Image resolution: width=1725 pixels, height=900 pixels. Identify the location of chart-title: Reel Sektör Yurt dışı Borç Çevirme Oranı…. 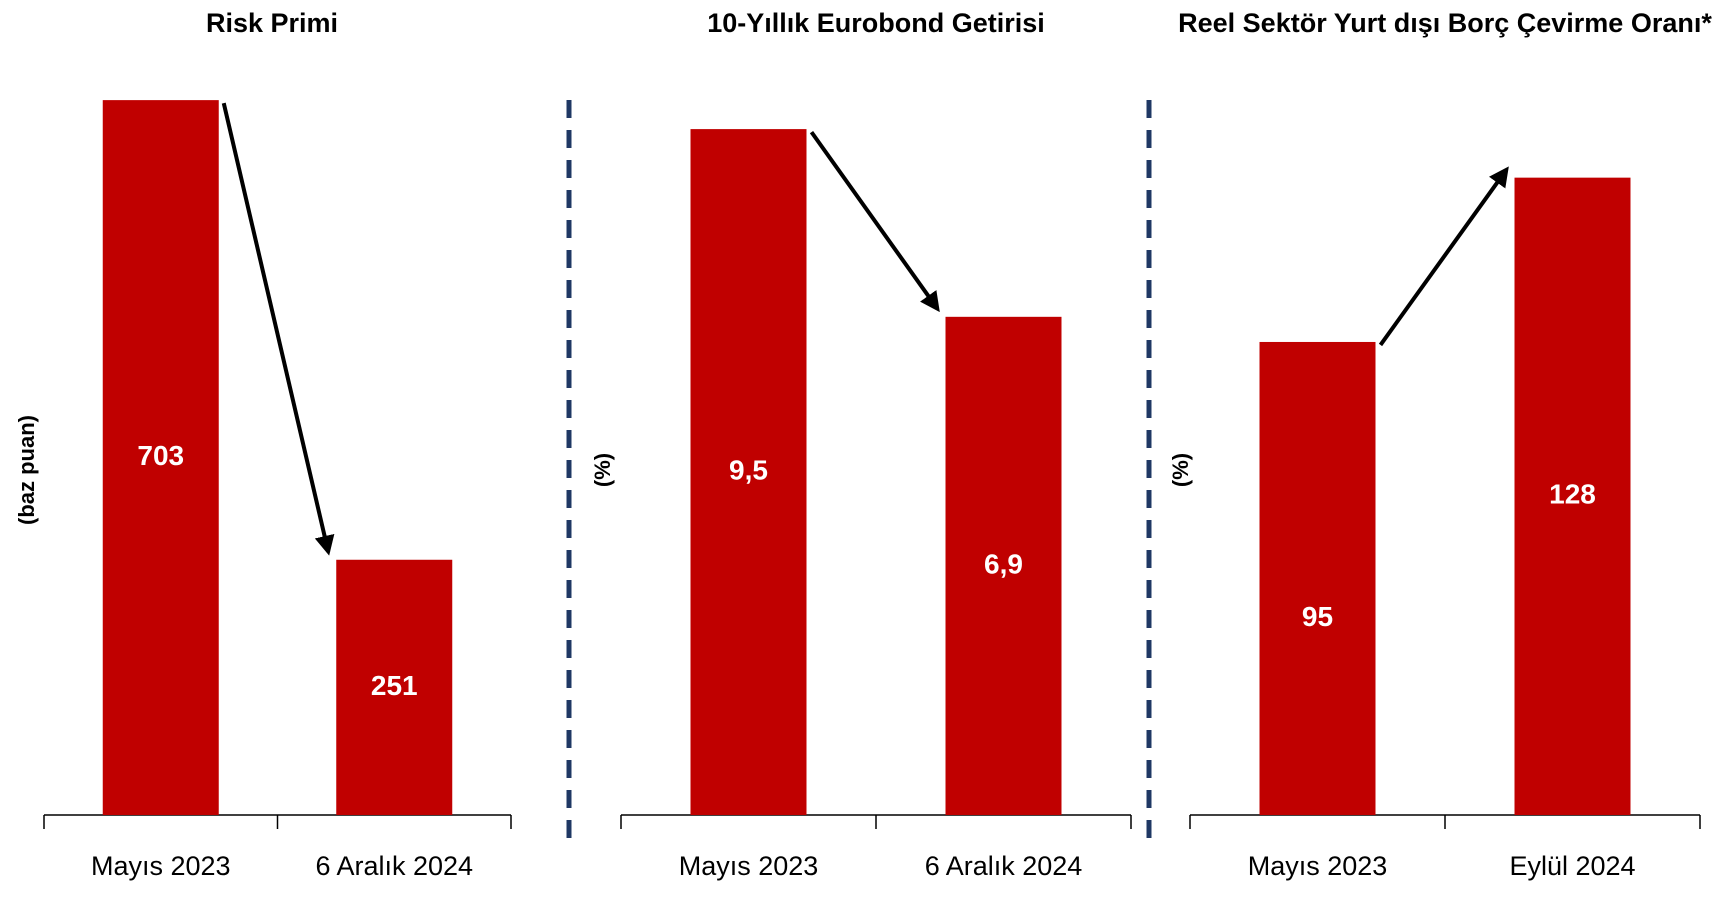
(1445, 23).